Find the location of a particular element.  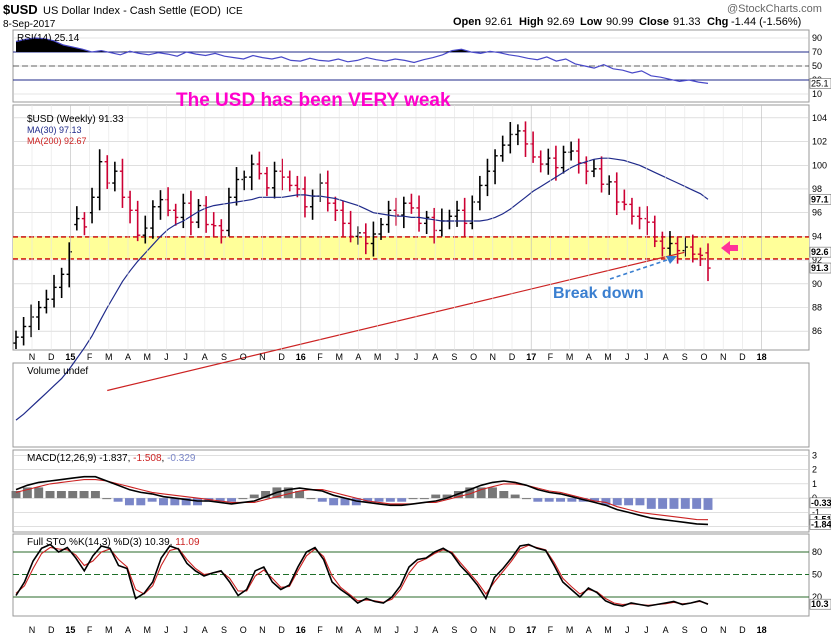

macd-signal-line is located at coordinates (362, 500).